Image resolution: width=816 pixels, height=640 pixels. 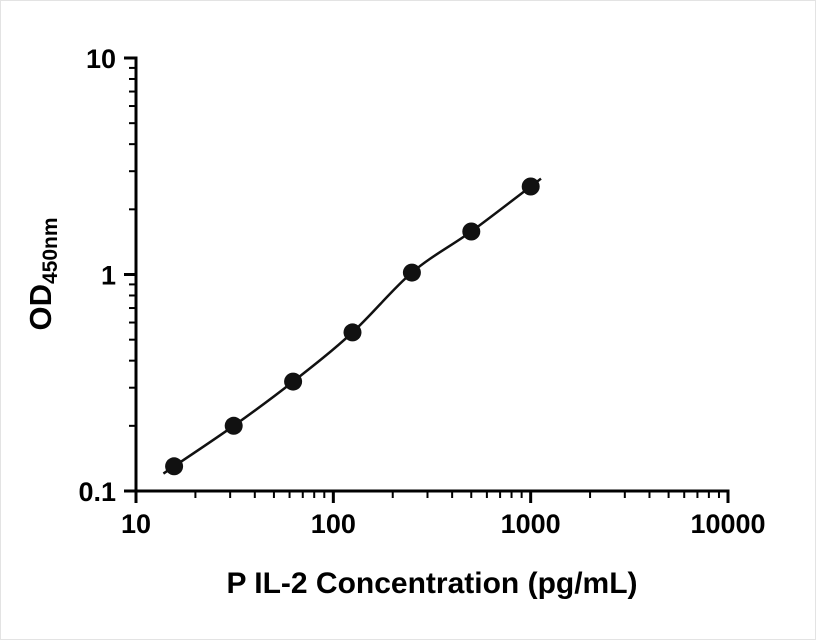 What do you see at coordinates (101, 59) in the screenshot?
I see `y-tick-label: 10` at bounding box center [101, 59].